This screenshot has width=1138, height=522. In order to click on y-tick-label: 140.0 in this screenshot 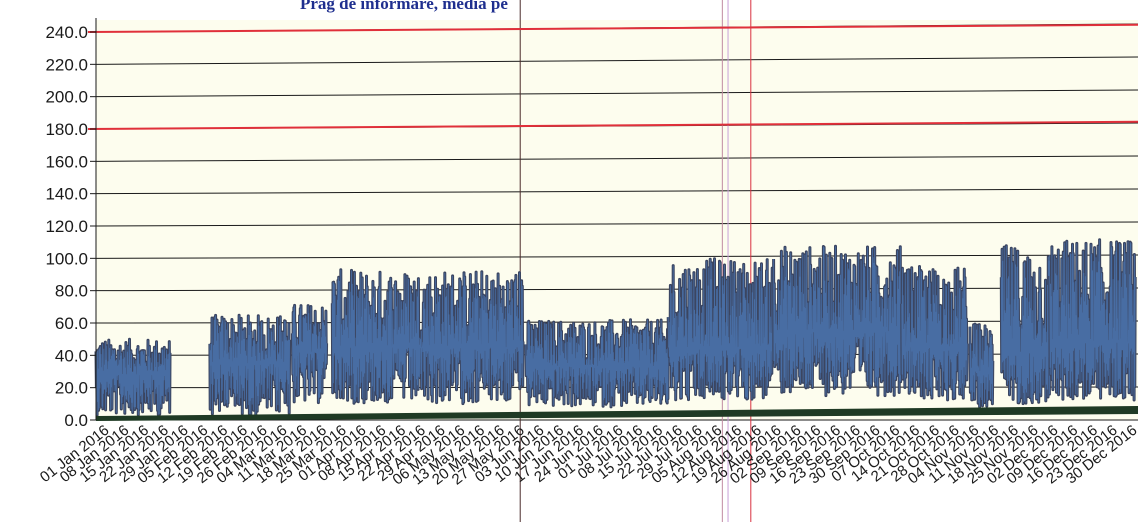, I will do `click(66, 194)`.